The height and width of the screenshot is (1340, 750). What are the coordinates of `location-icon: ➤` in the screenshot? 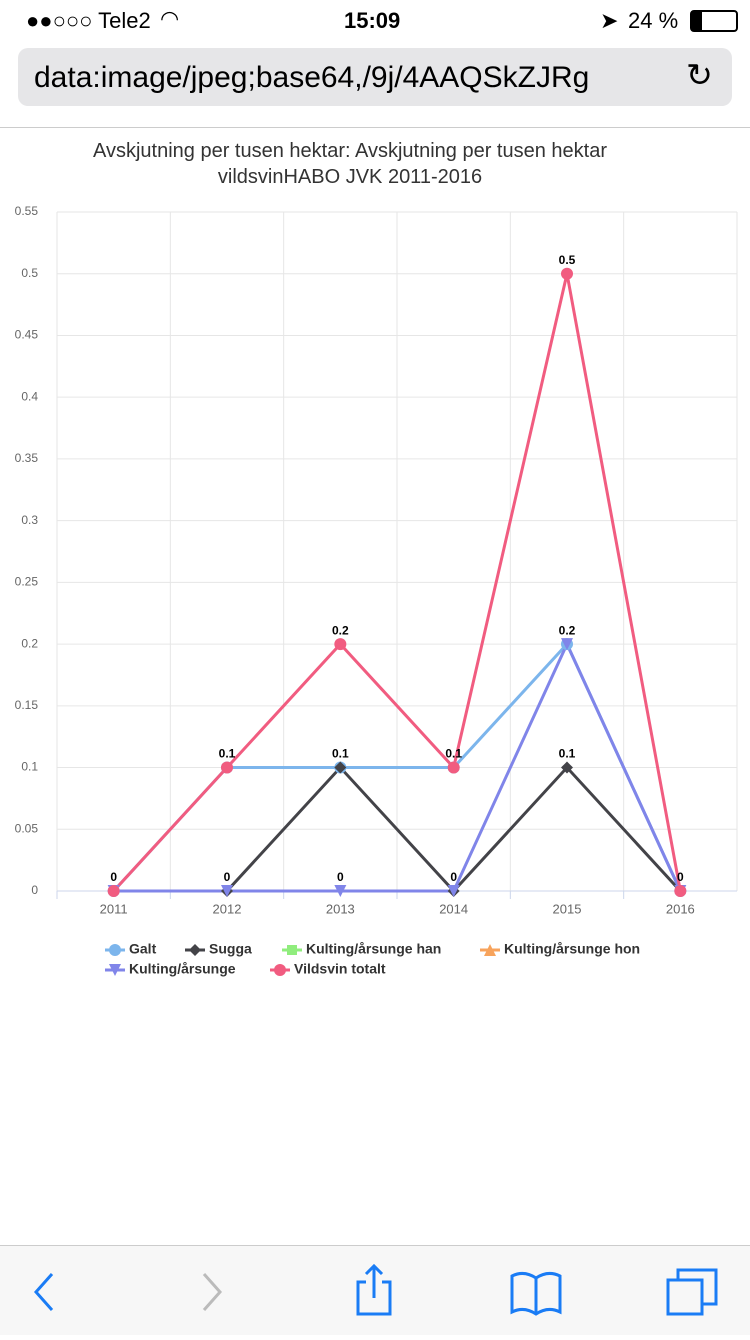 It's located at (609, 20).